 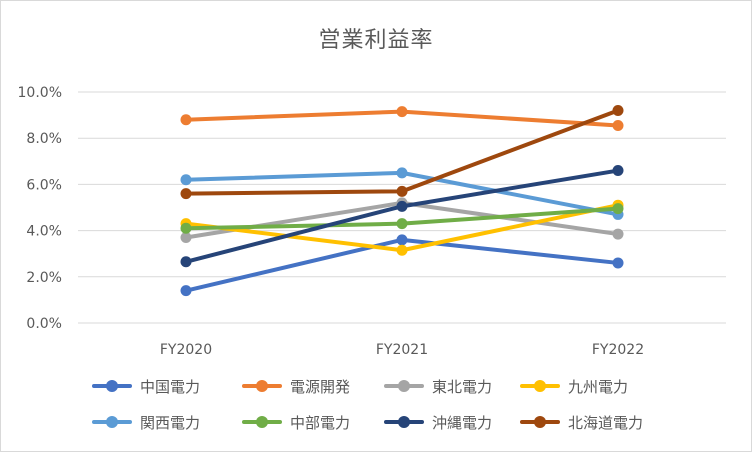 What do you see at coordinates (462, 422) in the screenshot?
I see `legend-label: 沖縄電力` at bounding box center [462, 422].